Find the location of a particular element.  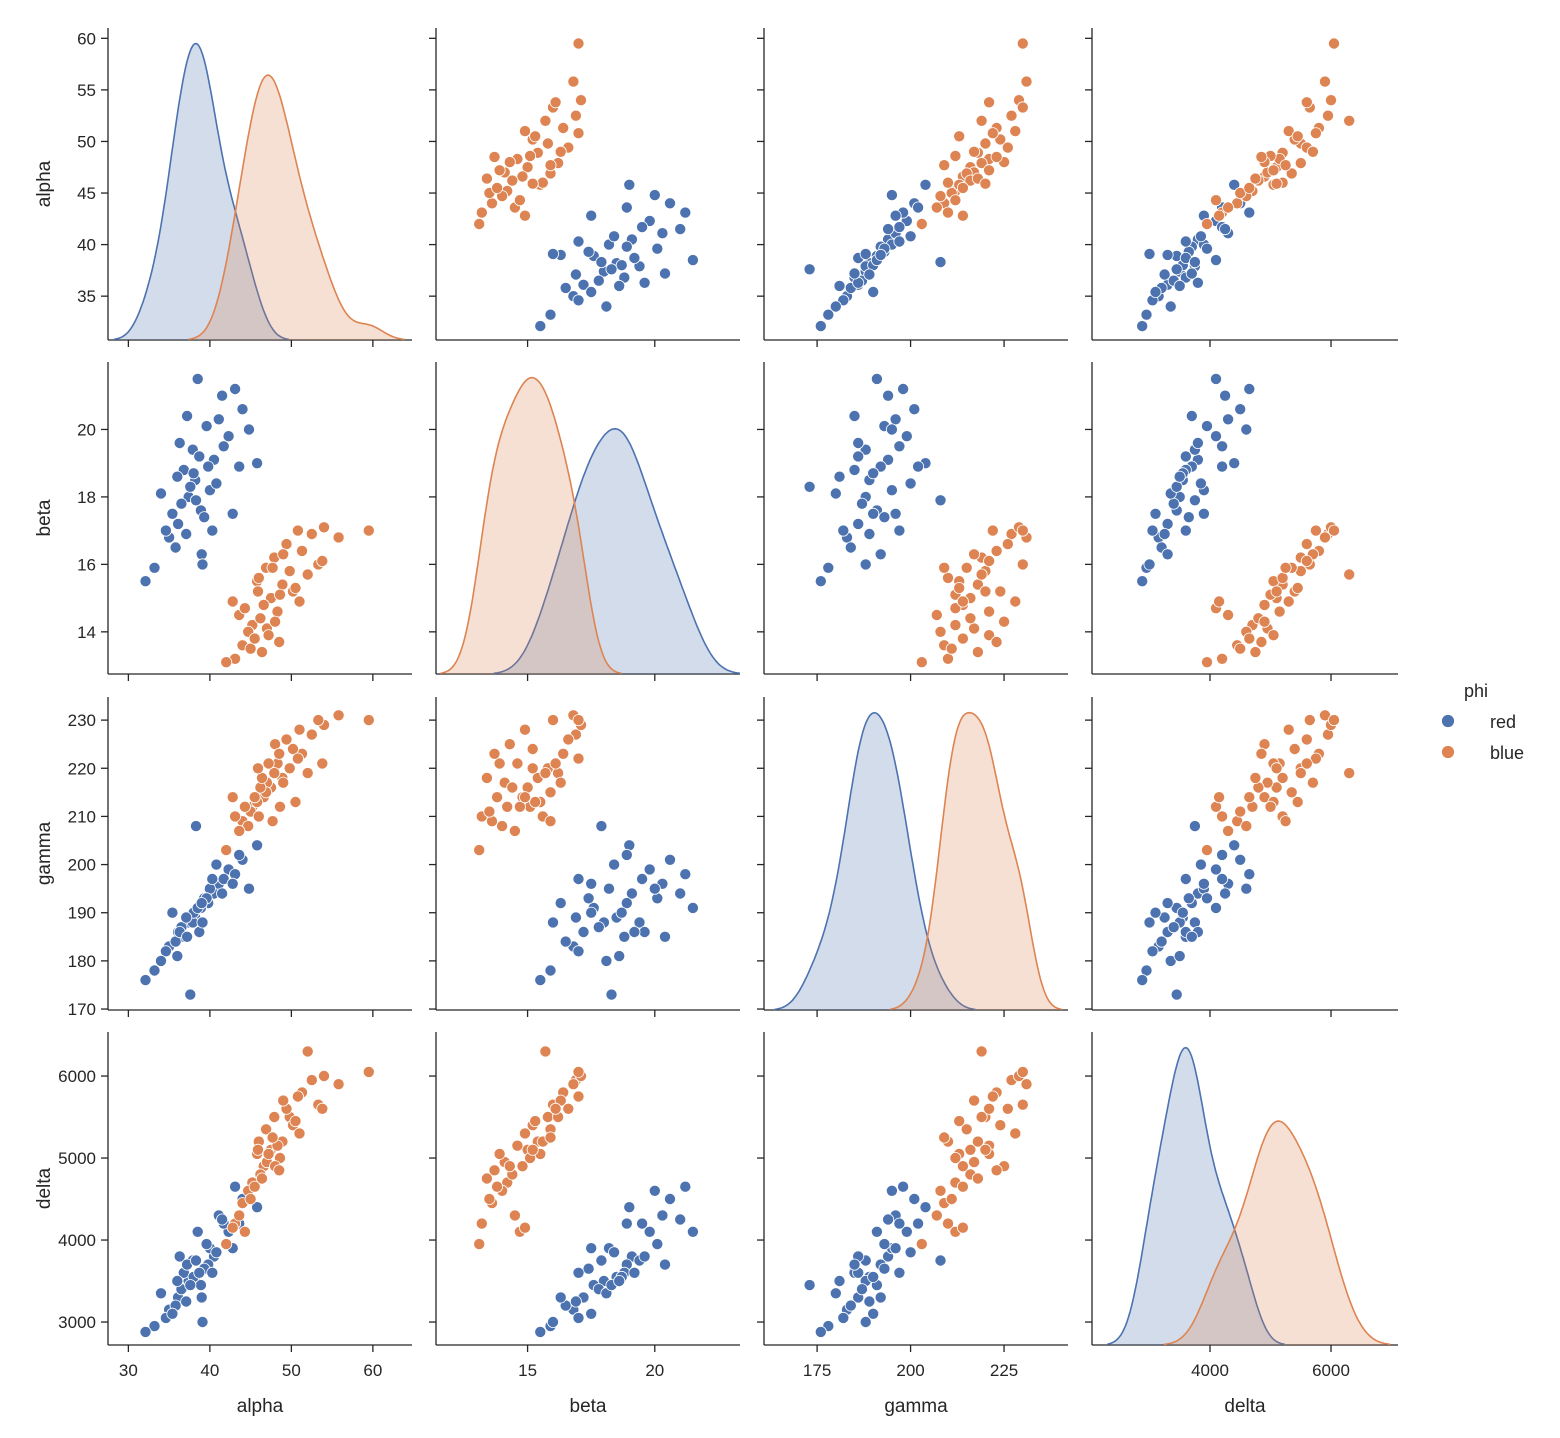

y-tick-label: 60 is located at coordinates (86, 38).